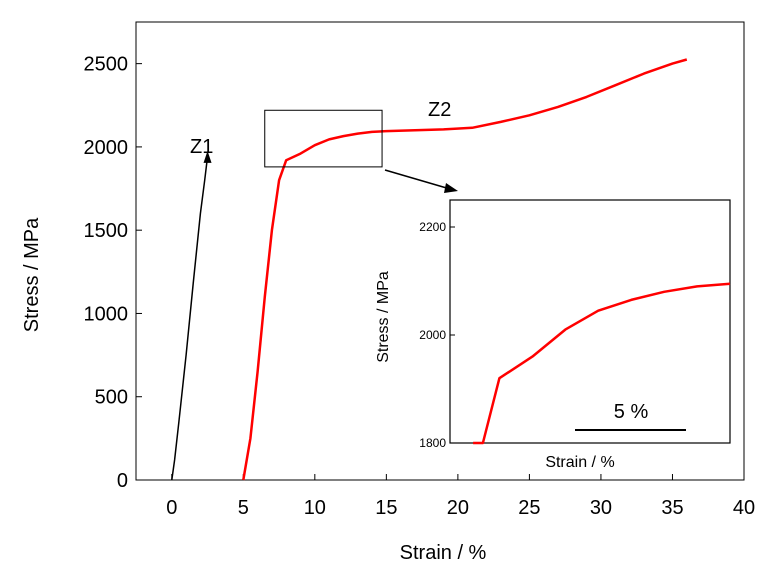 This screenshot has height=571, width=768. I want to click on x-axis-title: Strain / %, so click(443, 553).